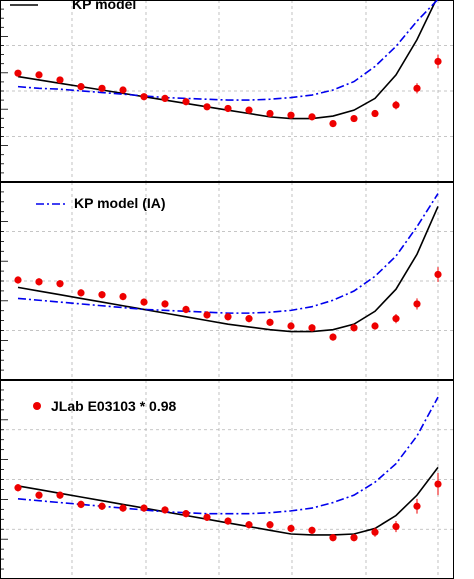 The height and width of the screenshot is (579, 474). Describe the element at coordinates (37, 406) in the screenshot. I see `legend-jlab-marker` at that location.